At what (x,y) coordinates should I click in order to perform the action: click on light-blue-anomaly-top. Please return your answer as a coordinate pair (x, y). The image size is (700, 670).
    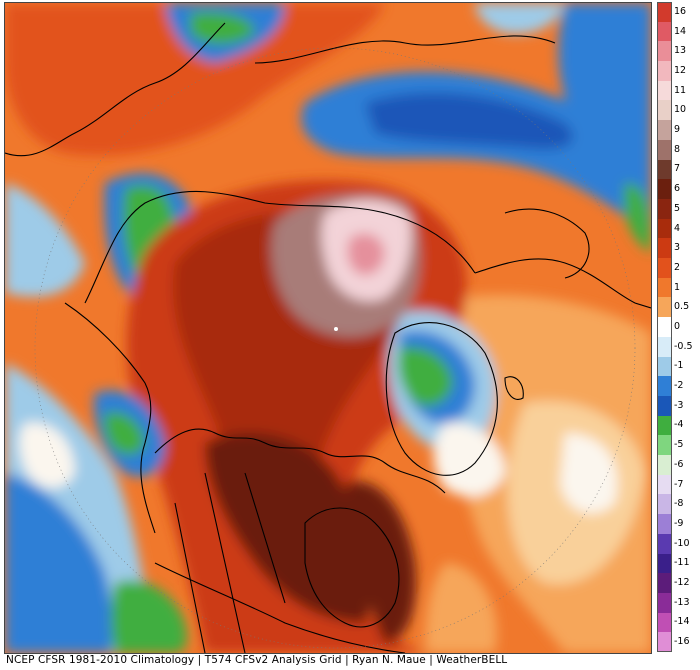
    Looking at the image, I should click on (520, 18).